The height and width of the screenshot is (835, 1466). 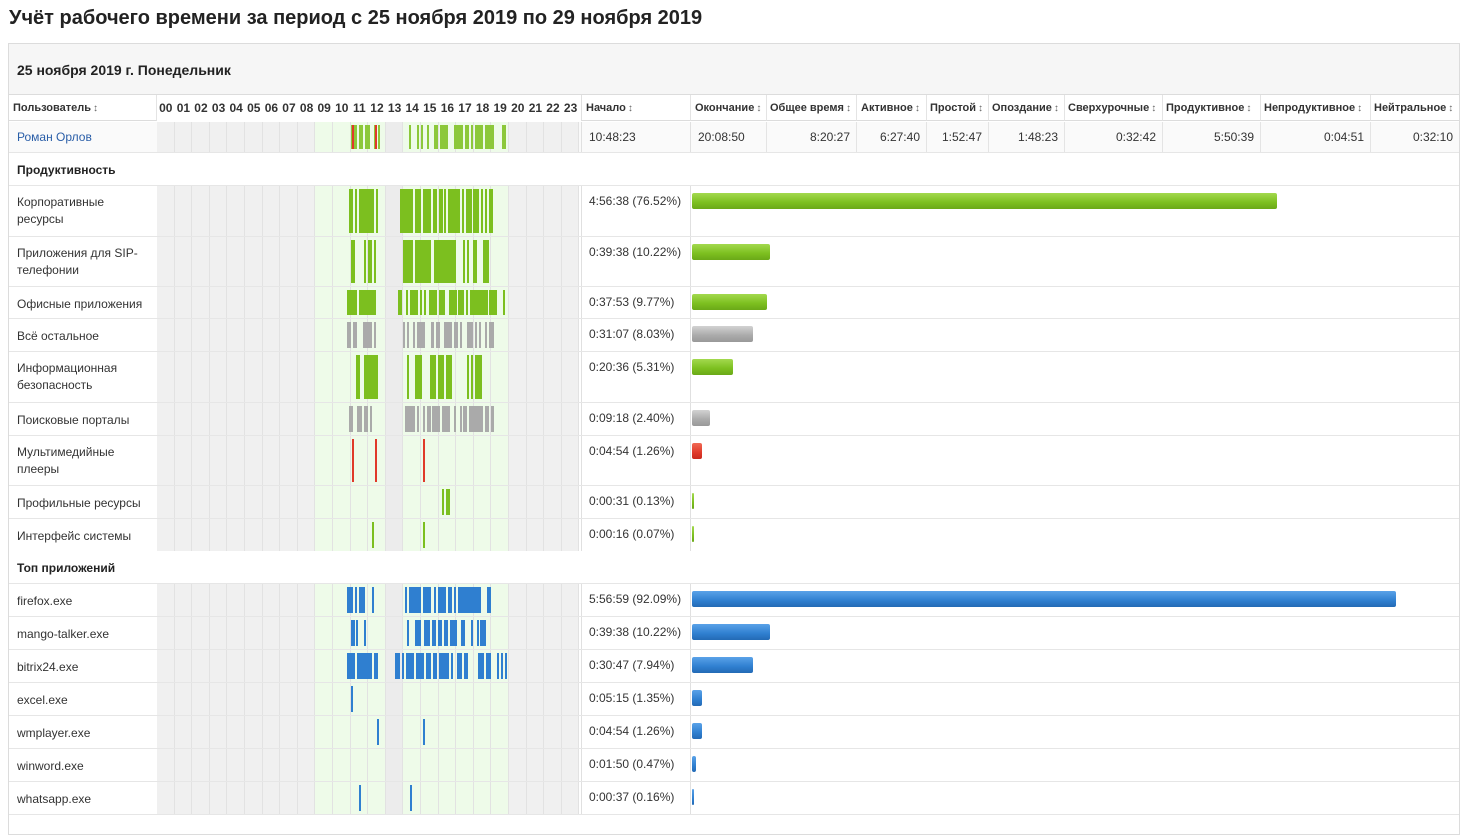 I want to click on column-header-idle: Простой ↕, so click(x=958, y=108).